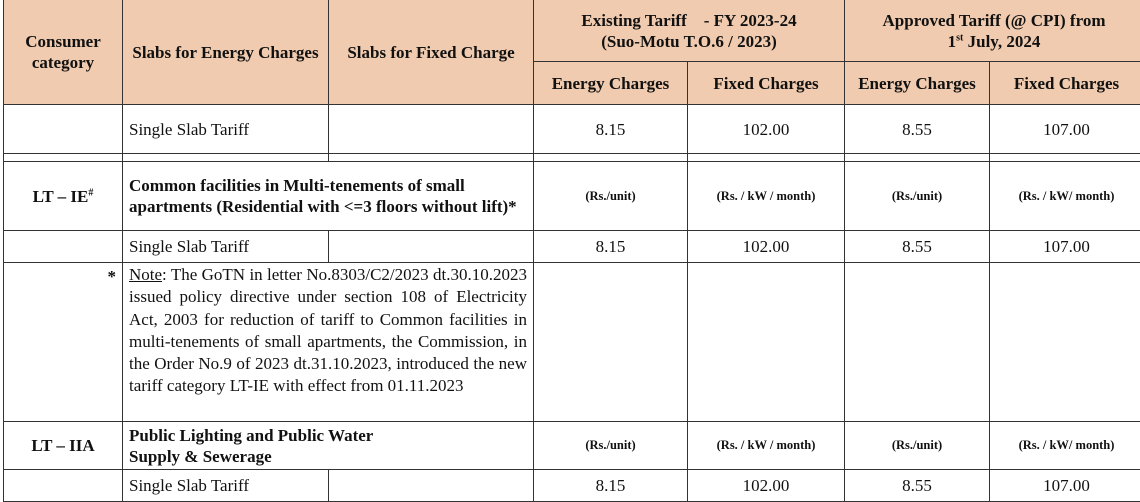 The height and width of the screenshot is (502, 1140). I want to click on approved-line1: Approved Tariff (@ CPI) from, so click(994, 20).